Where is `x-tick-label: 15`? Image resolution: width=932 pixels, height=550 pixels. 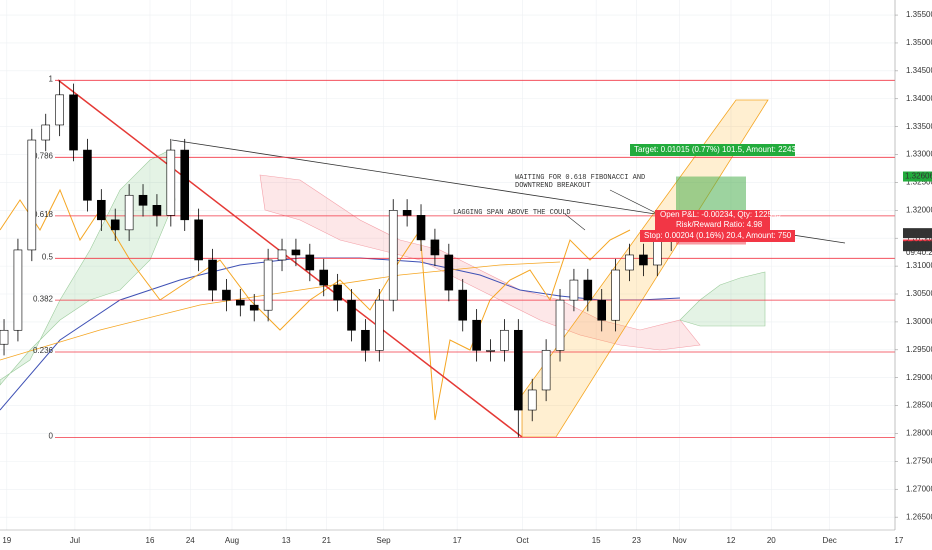 x-tick-label: 15 is located at coordinates (596, 540).